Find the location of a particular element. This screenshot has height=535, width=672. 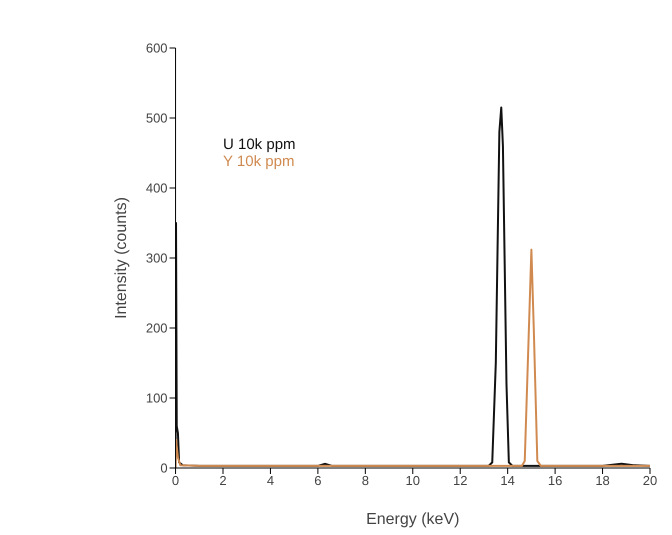

y-axis-title: Intensity (counts) is located at coordinates (121, 258).